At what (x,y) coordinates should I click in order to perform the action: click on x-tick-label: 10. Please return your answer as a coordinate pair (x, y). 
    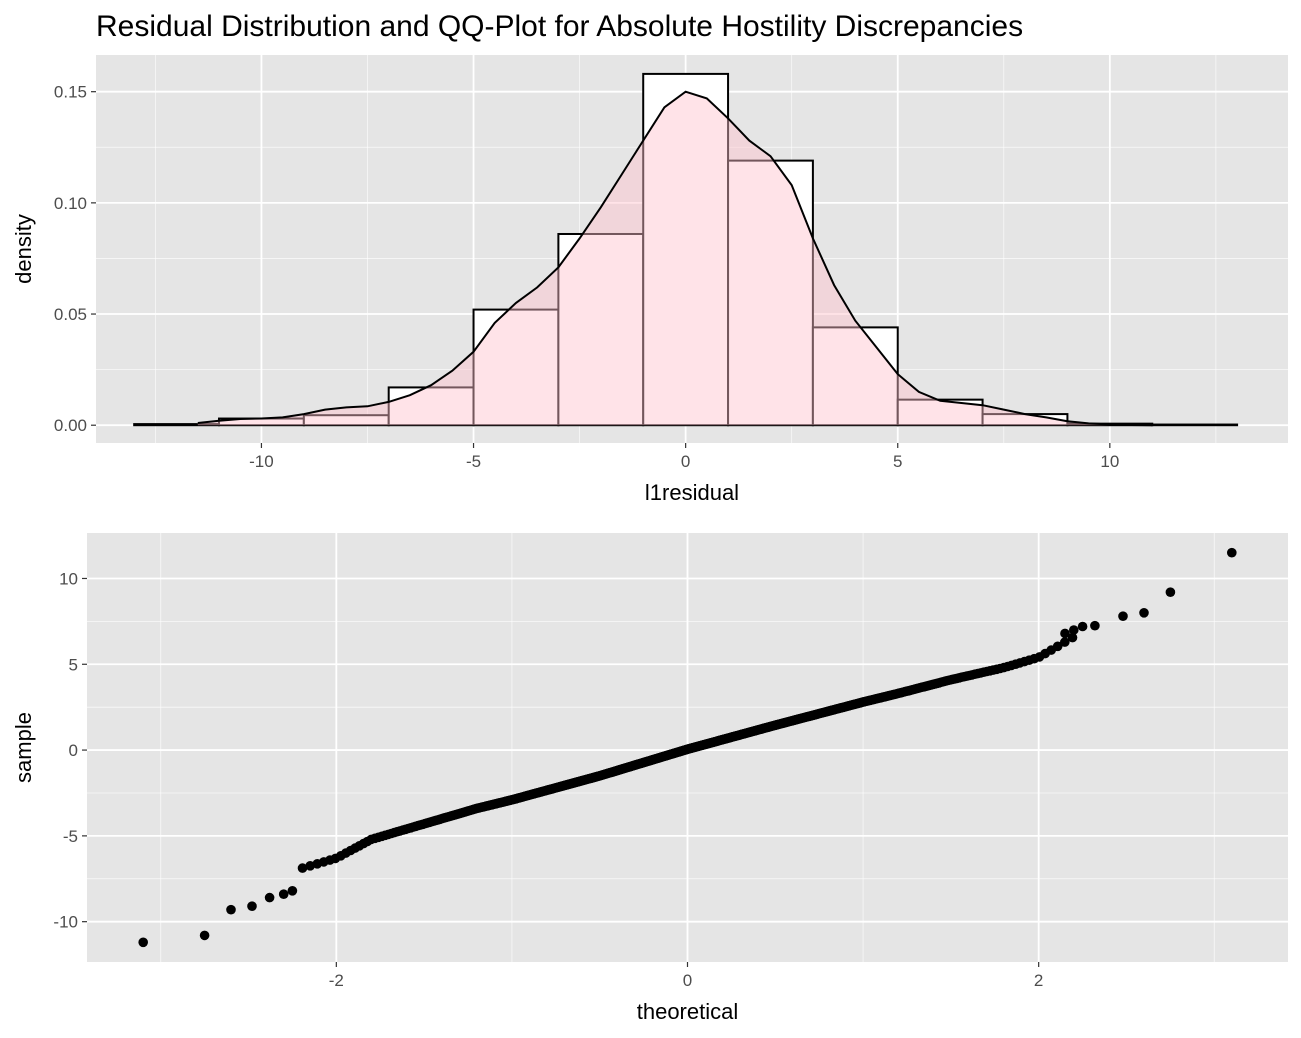
    Looking at the image, I should click on (1109, 461).